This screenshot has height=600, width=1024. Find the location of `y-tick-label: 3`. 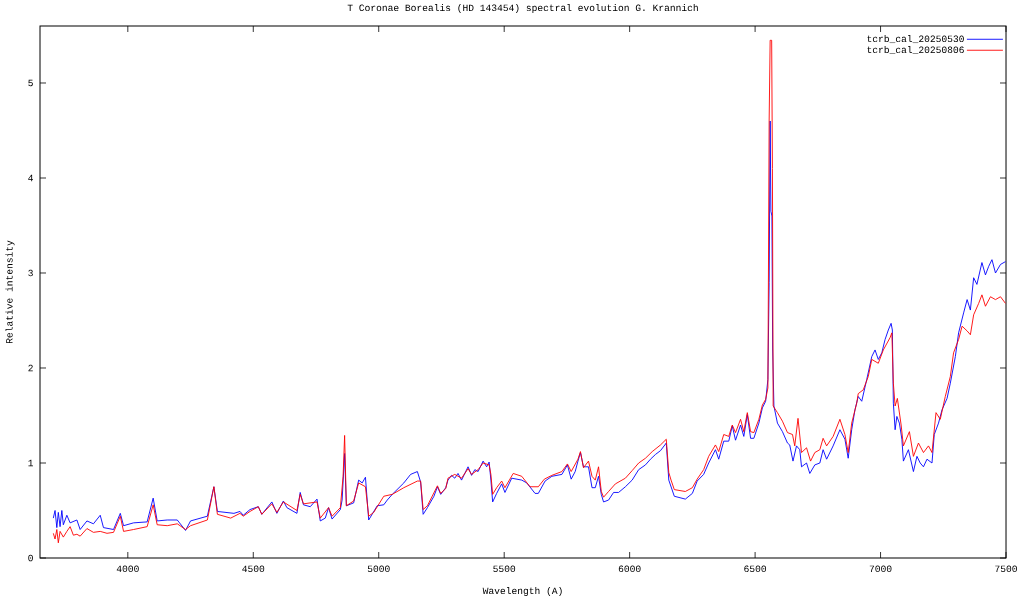

y-tick-label: 3 is located at coordinates (30, 273).